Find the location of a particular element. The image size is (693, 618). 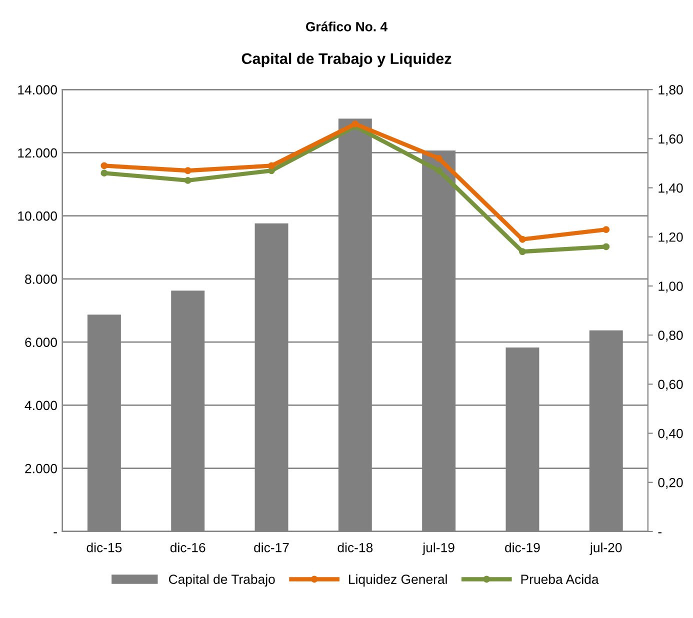

x-tick-label: jul-19 is located at coordinates (438, 548).